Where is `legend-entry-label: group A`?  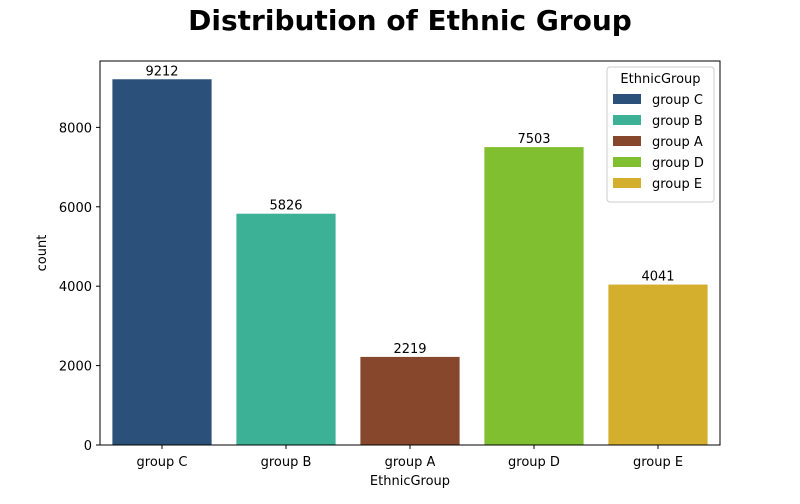 legend-entry-label: group A is located at coordinates (677, 142).